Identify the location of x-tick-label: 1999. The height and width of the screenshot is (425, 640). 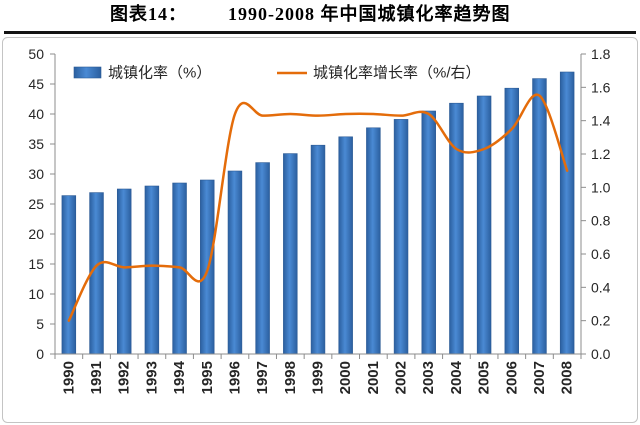
(318, 377).